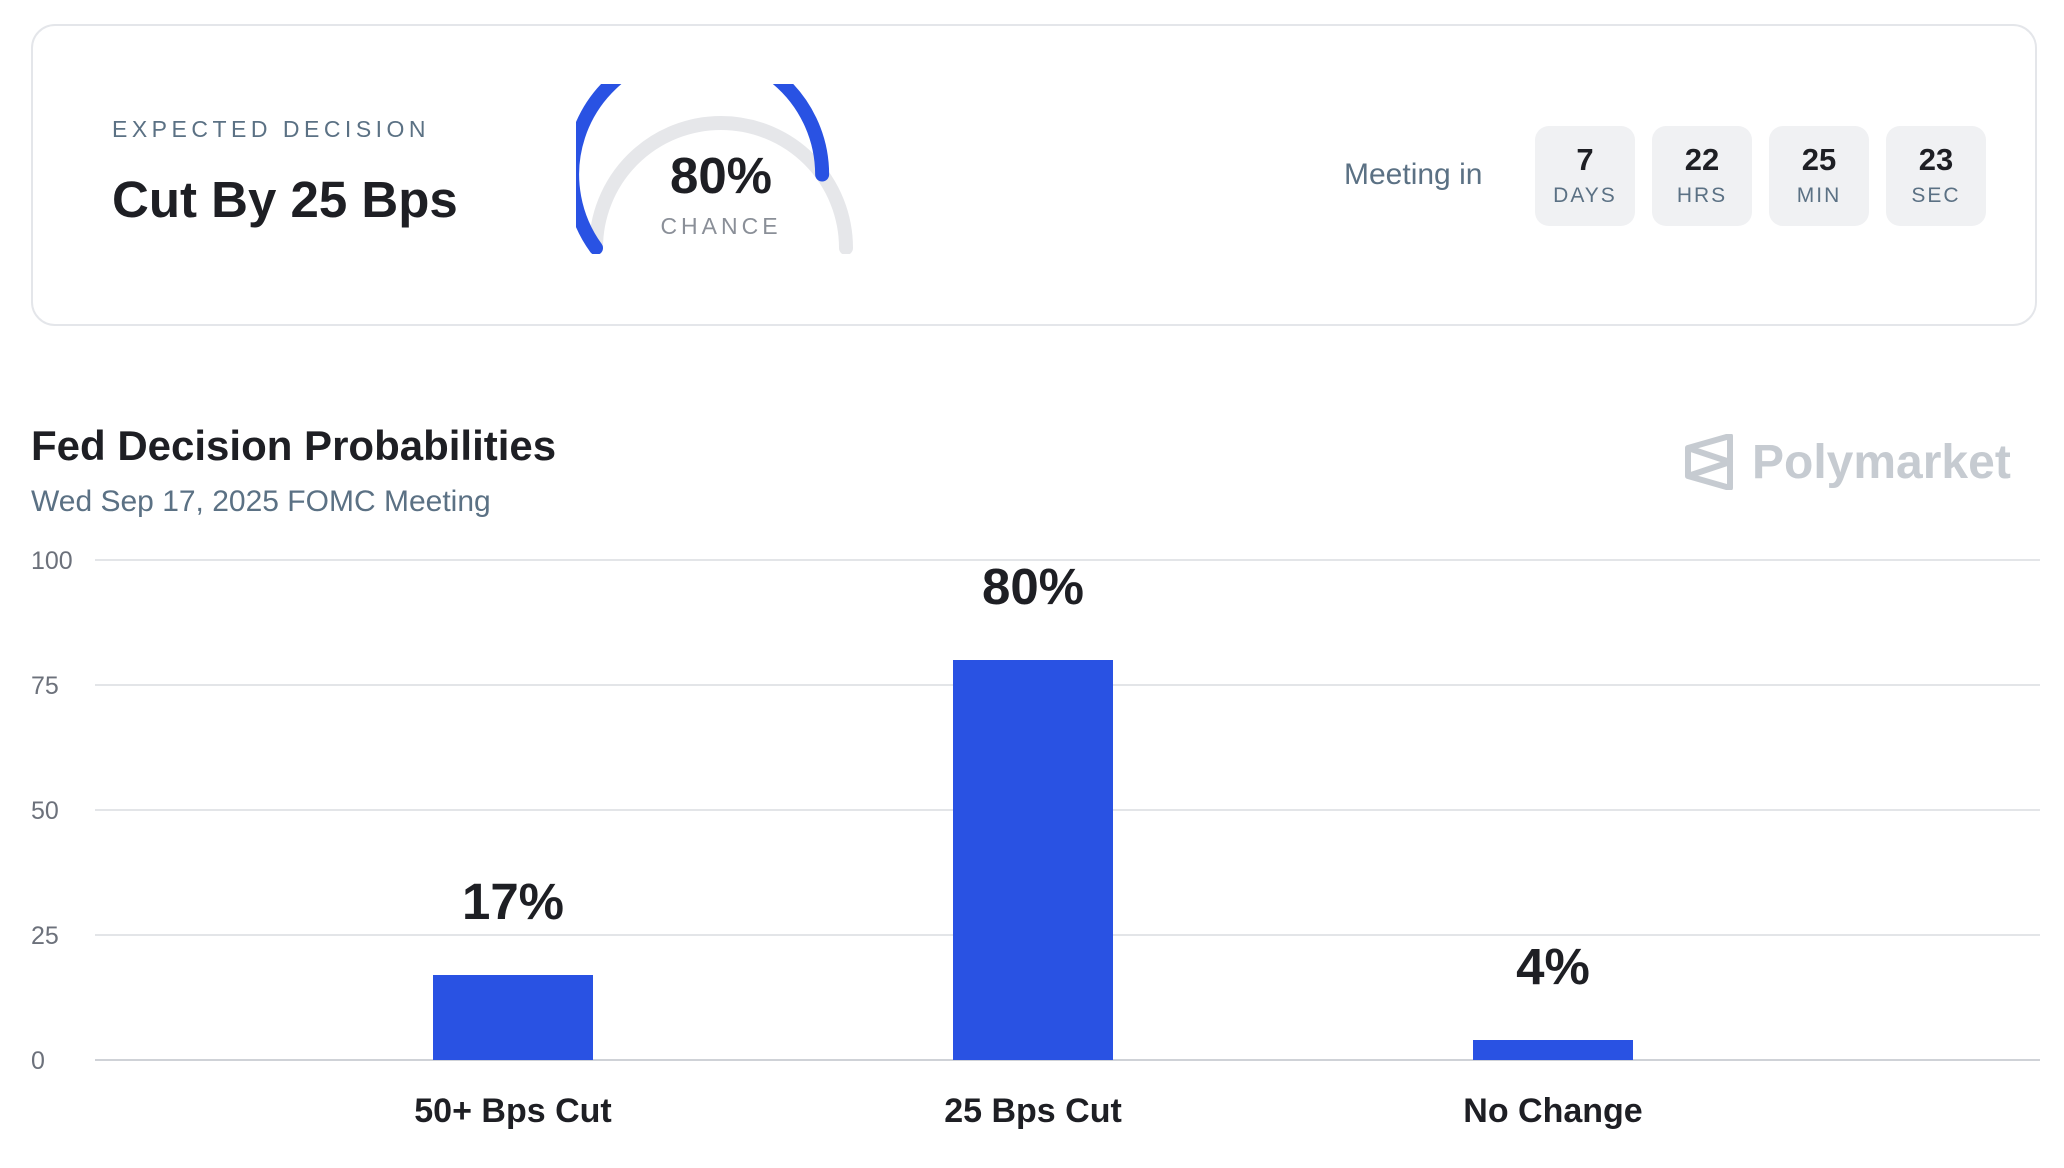  Describe the element at coordinates (1936, 195) in the screenshot. I see `countdown-seconds-unit: SEC` at that location.